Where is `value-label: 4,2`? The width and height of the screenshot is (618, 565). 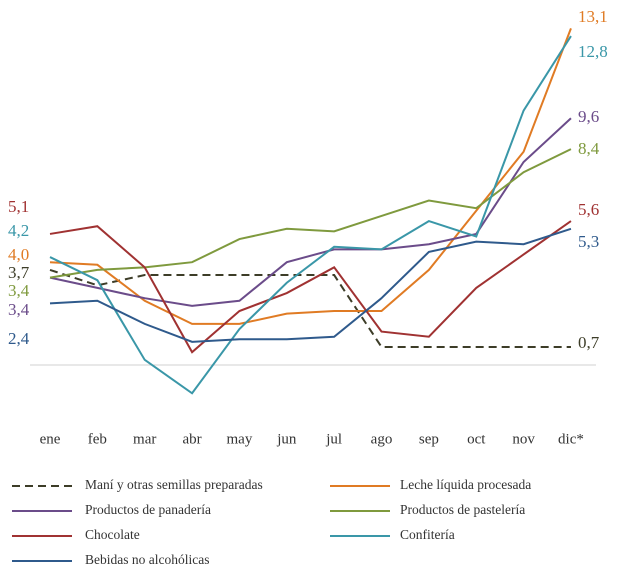 value-label: 4,2 is located at coordinates (18, 230).